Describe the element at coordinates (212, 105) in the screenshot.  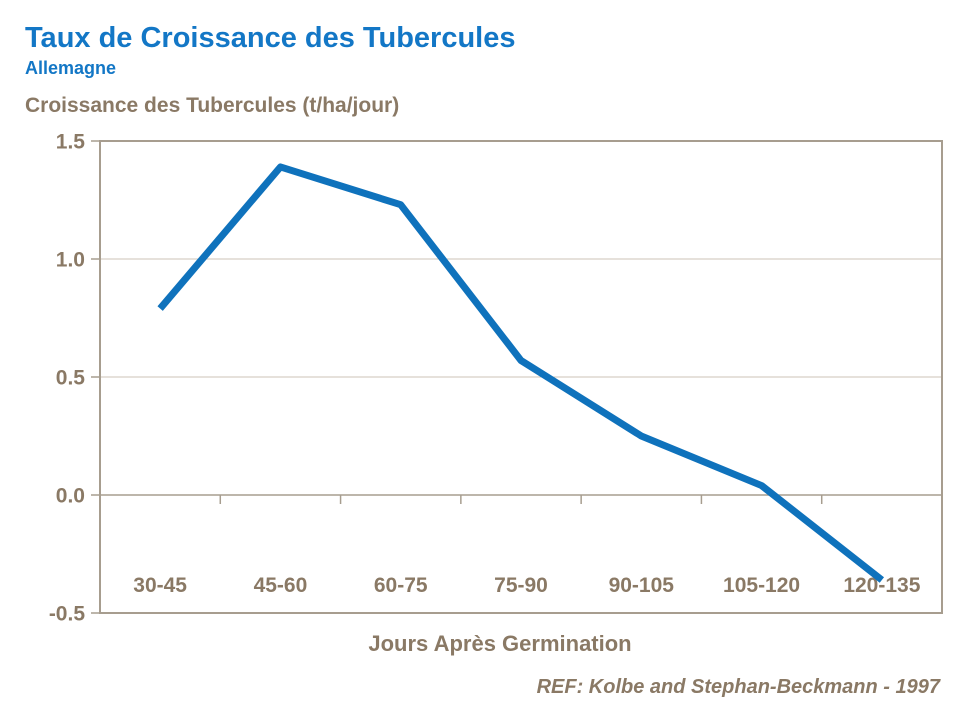
I see `y-axis-title: Croissance des Tubercules (t/ha/jour)` at that location.